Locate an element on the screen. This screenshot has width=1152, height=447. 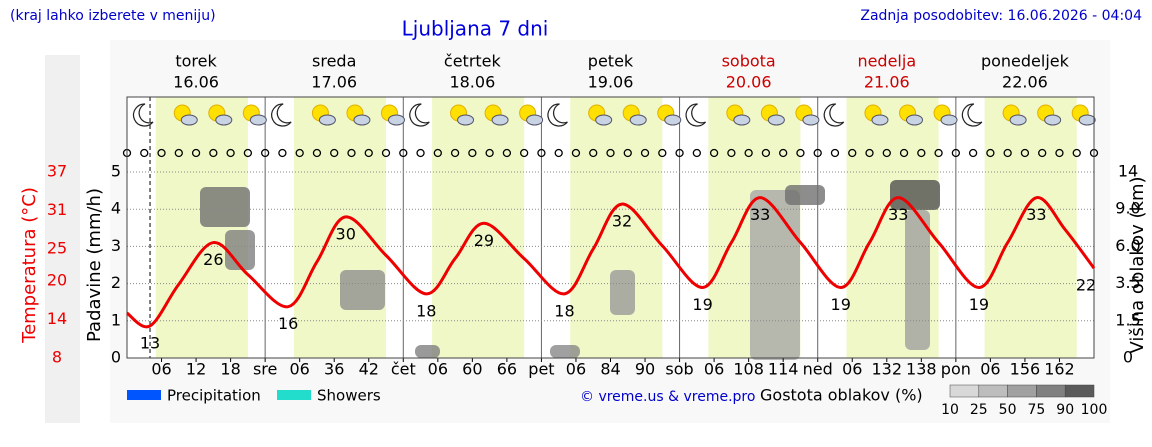
y2-tick-label: 14 is located at coordinates (1128, 171).